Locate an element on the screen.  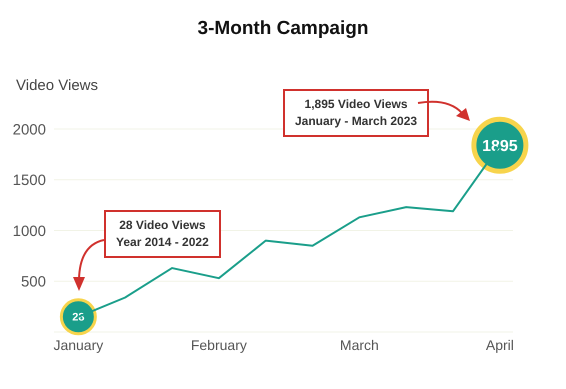
y-tick-label: 2000 is located at coordinates (29, 129).